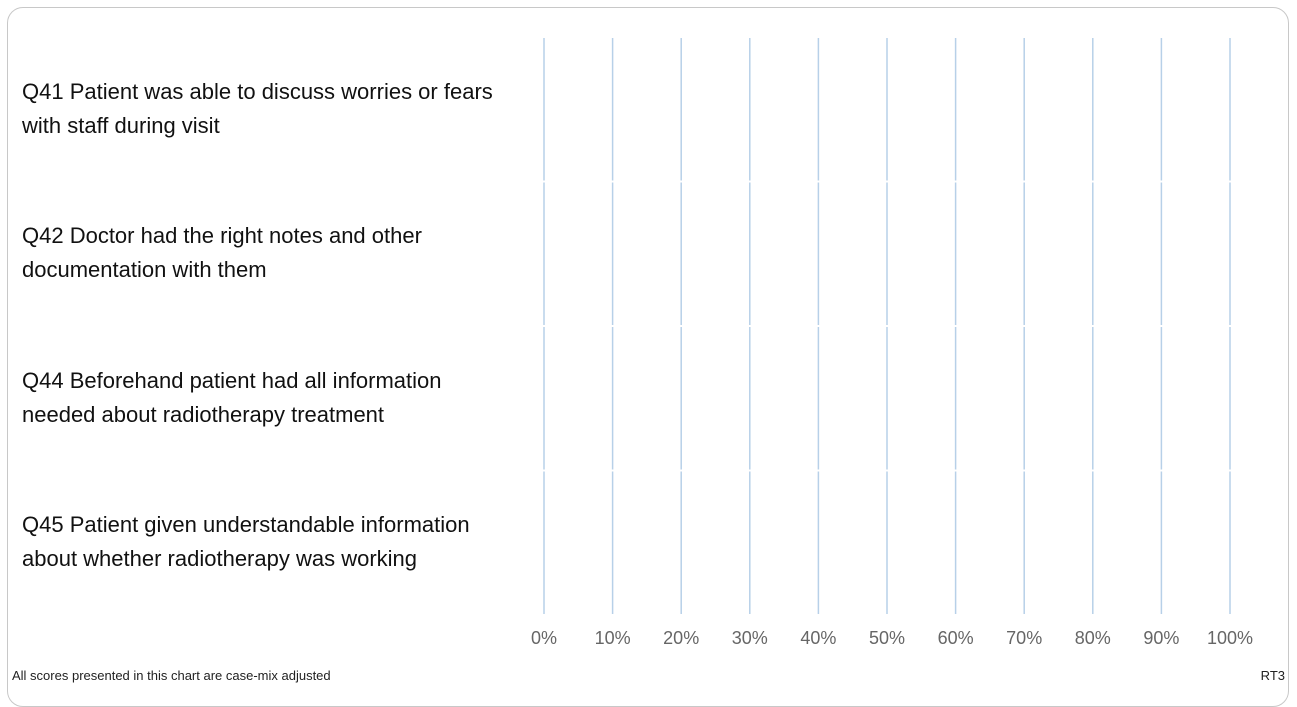 The width and height of the screenshot is (1297, 707). Describe the element at coordinates (612, 638) in the screenshot. I see `x-tick-label: 10%` at that location.